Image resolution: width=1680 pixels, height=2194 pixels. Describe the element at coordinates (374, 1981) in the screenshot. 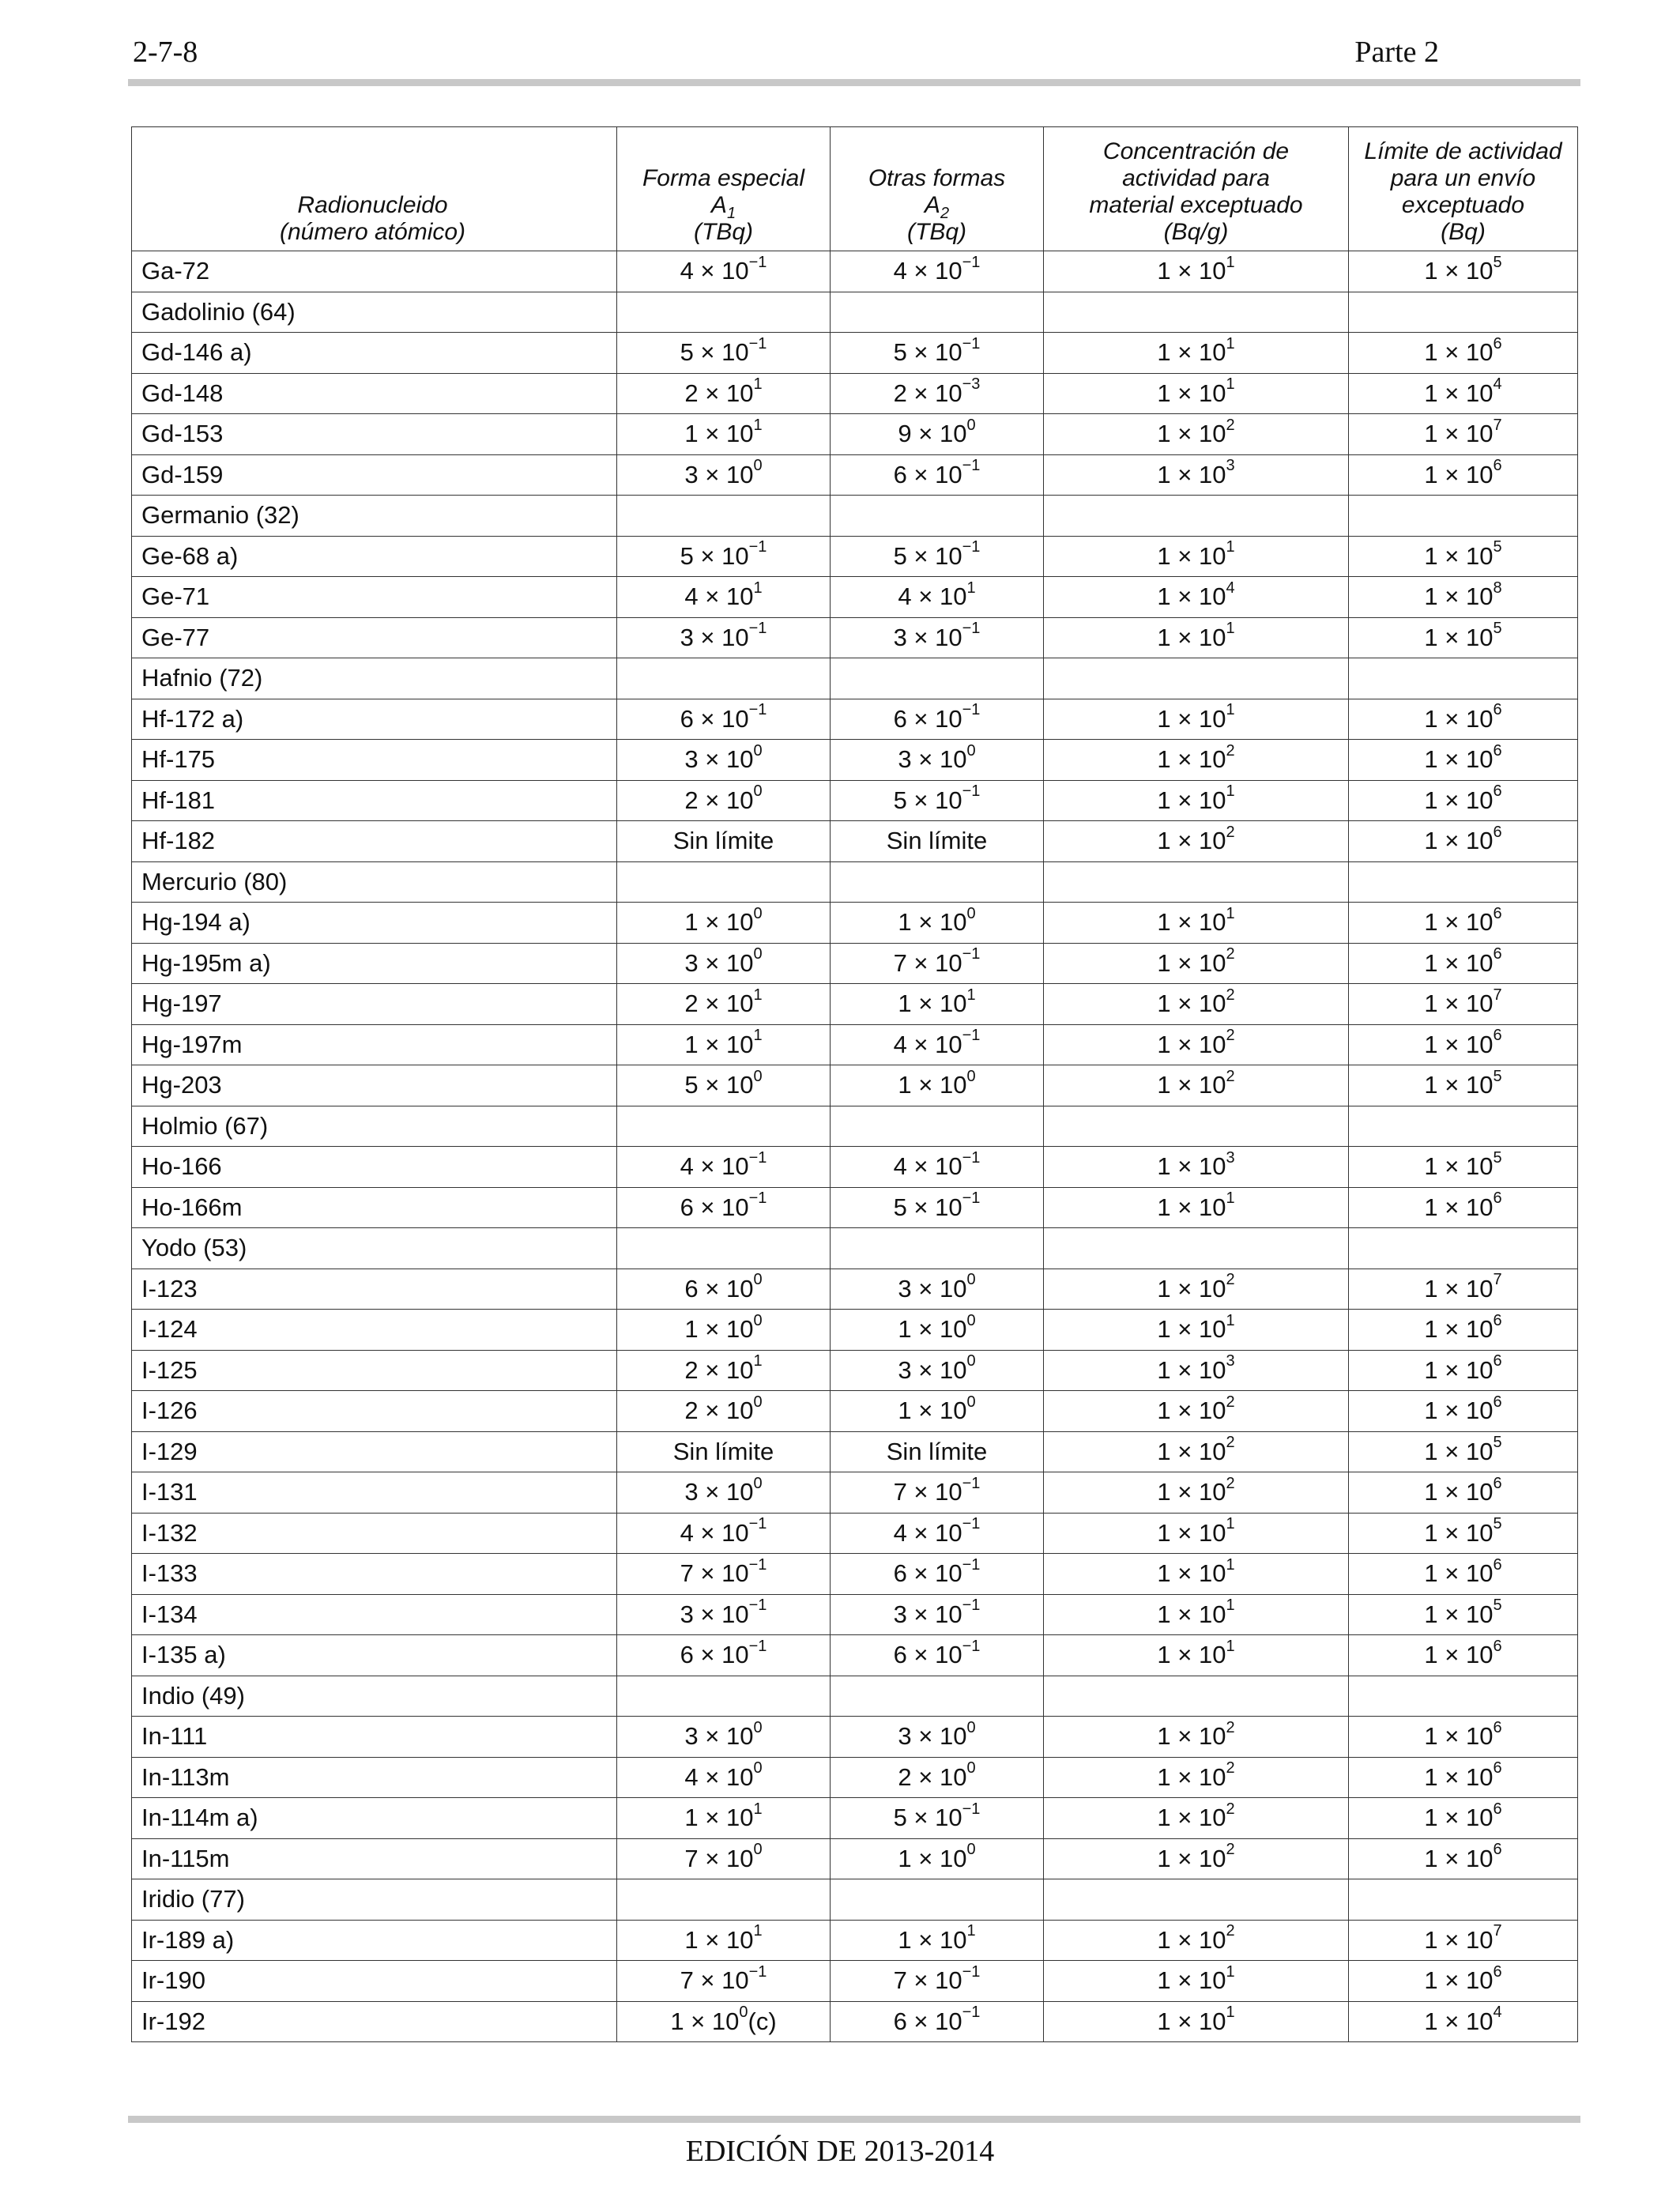

I see `radionuclide-name: Ir-190` at that location.